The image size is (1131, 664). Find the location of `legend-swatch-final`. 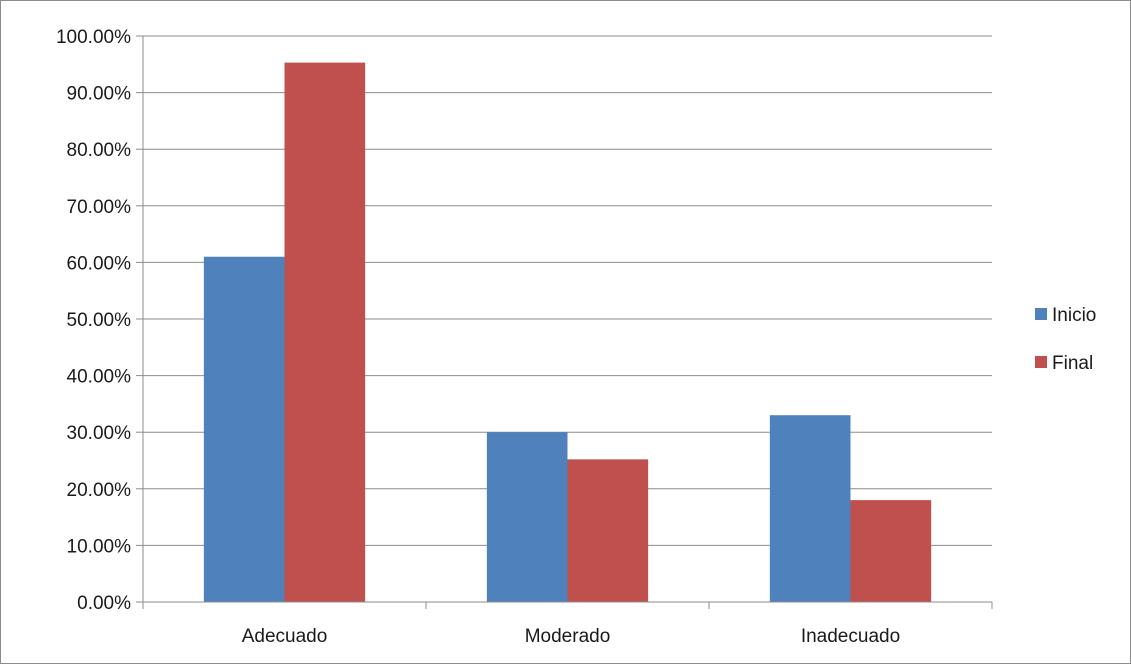

legend-swatch-final is located at coordinates (1041, 362).